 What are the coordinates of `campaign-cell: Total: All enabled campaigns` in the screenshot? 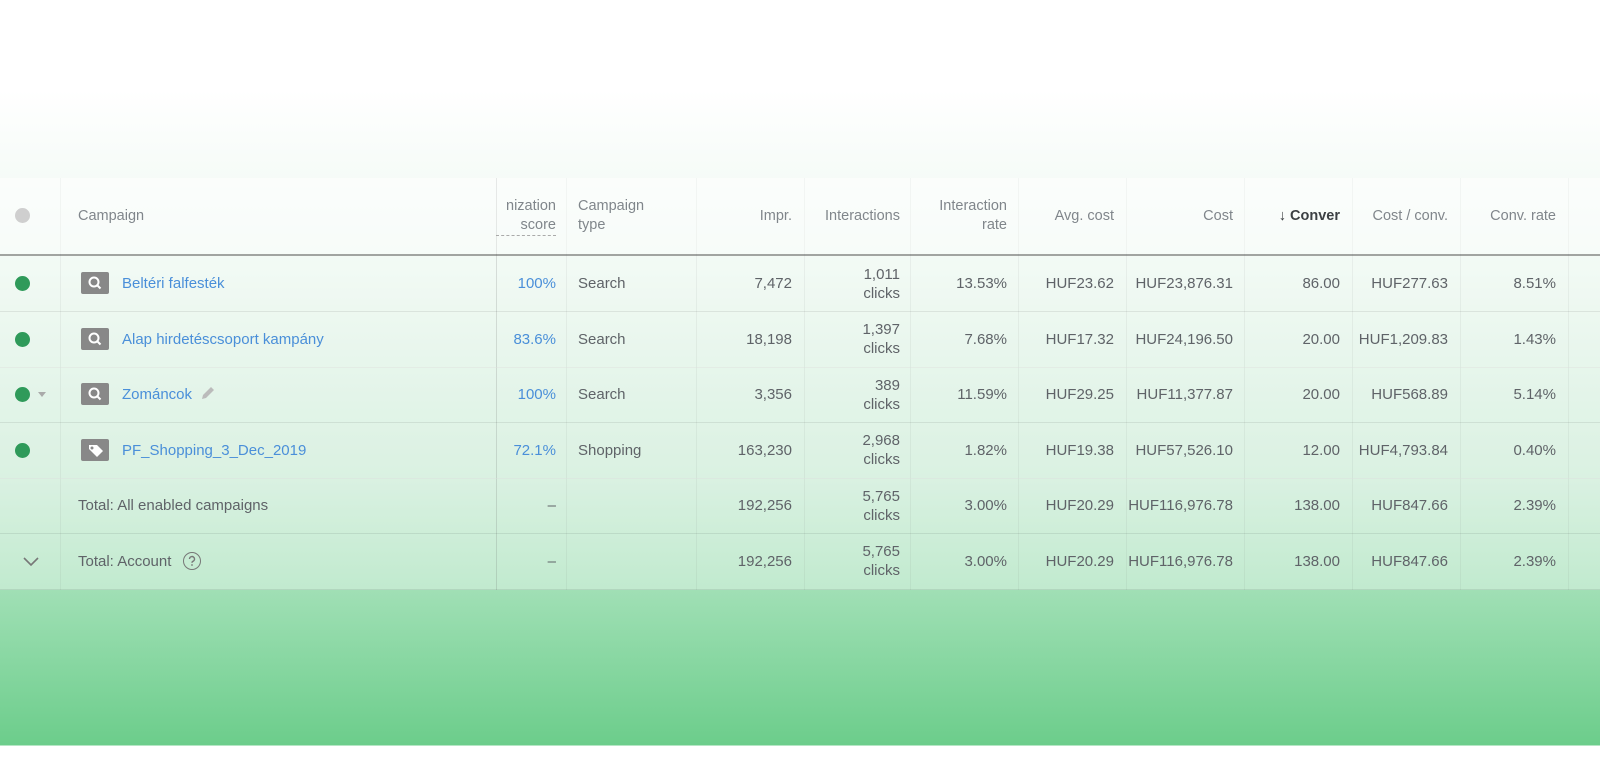 It's located at (258, 505).